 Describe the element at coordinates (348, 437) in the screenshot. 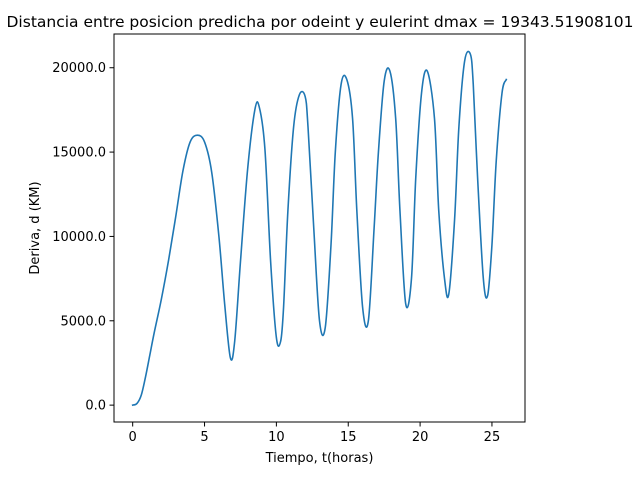

I see `x-tick-label: 15` at that location.